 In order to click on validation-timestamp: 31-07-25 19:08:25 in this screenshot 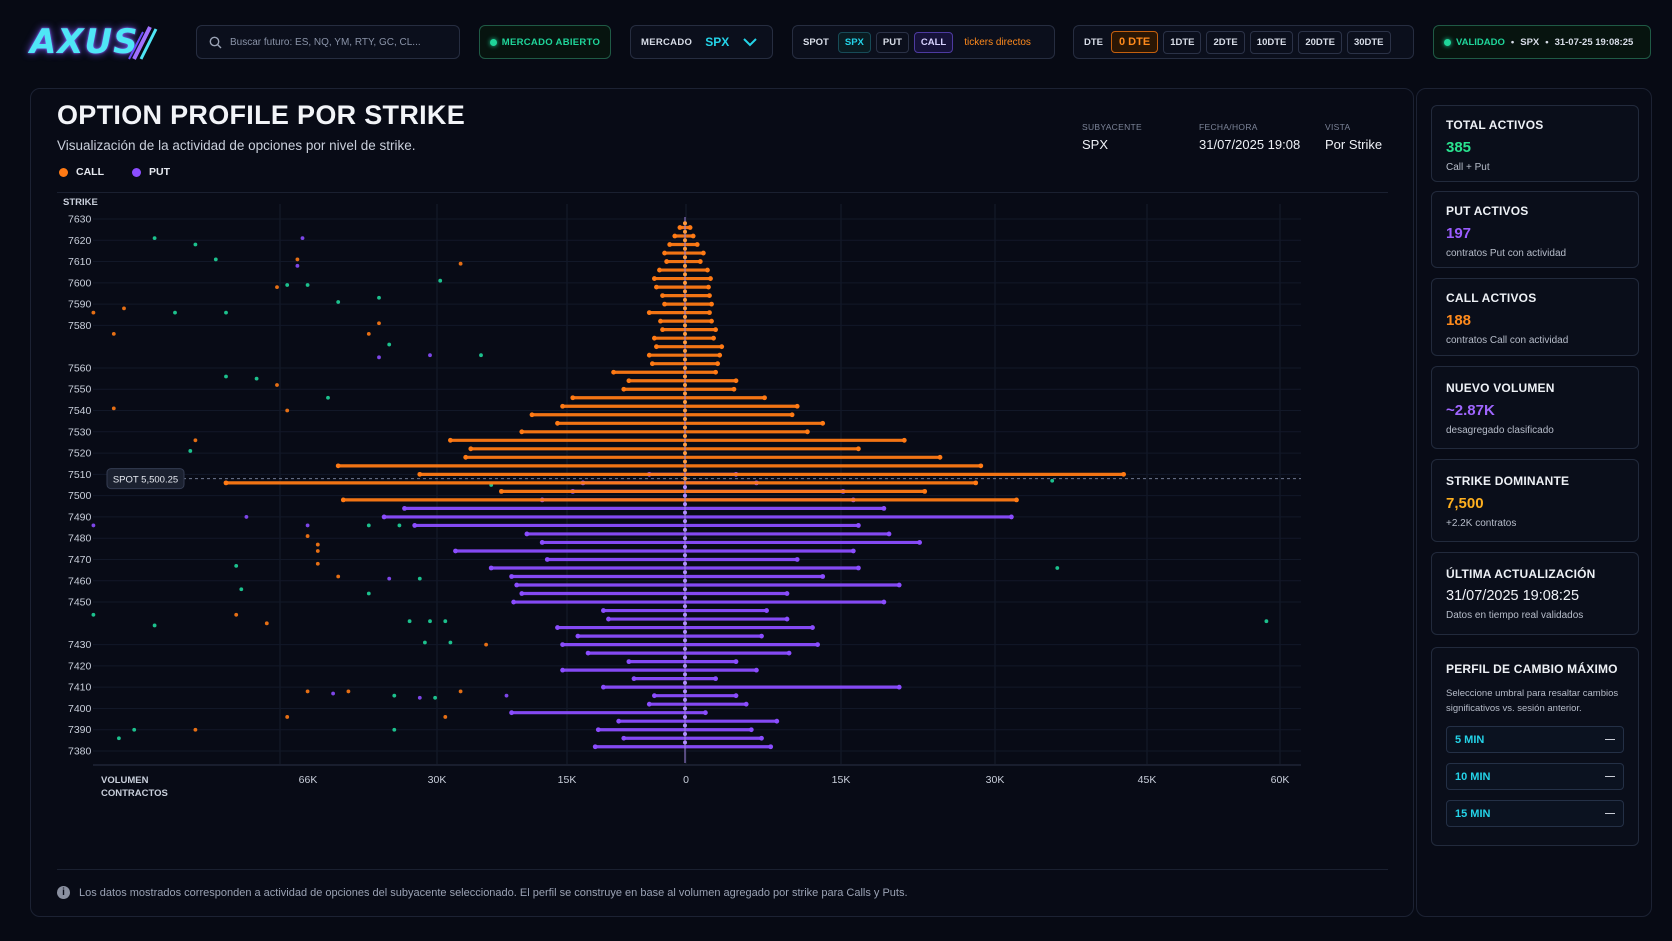, I will do `click(1594, 42)`.